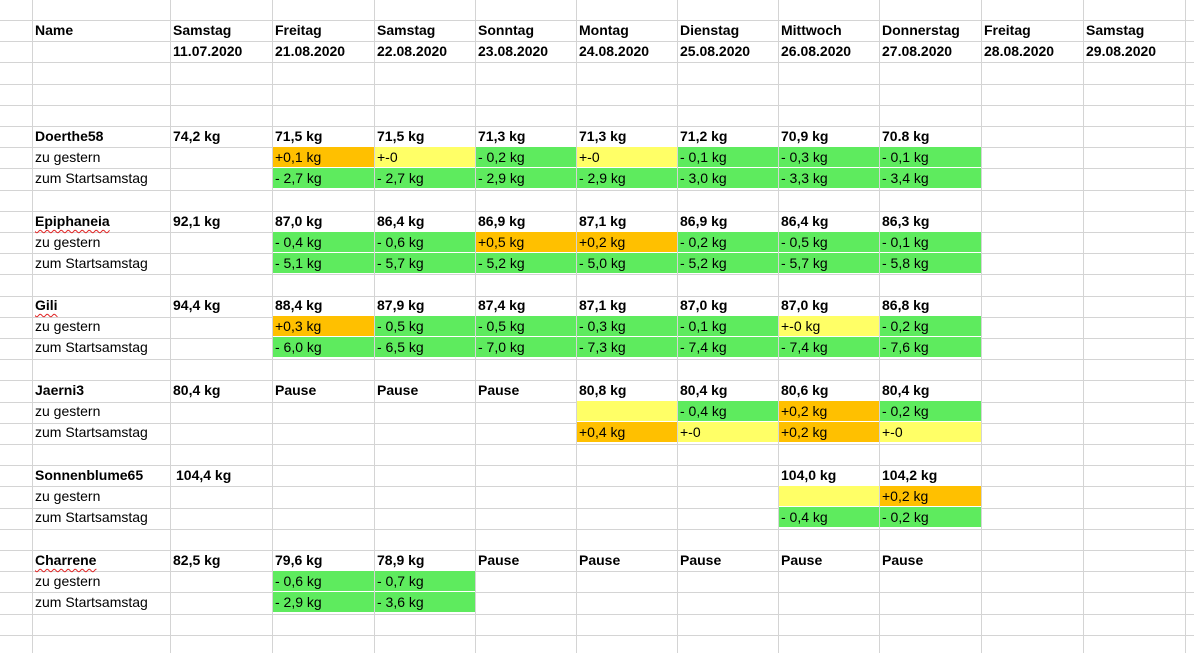 This screenshot has width=1194, height=653. What do you see at coordinates (323, 347) in the screenshot?
I see `total-change-cell: - 6,0 kg` at bounding box center [323, 347].